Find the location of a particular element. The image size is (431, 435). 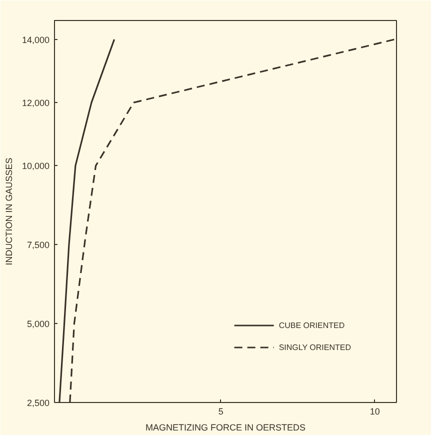

y-tick-label: 5,000 is located at coordinates (38, 324).